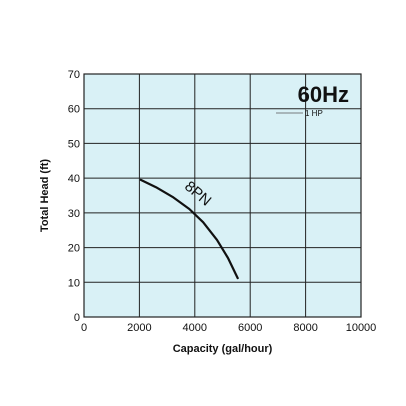 Image resolution: width=406 pixels, height=406 pixels. Describe the element at coordinates (189, 229) in the screenshot. I see `series-line-8pn` at that location.